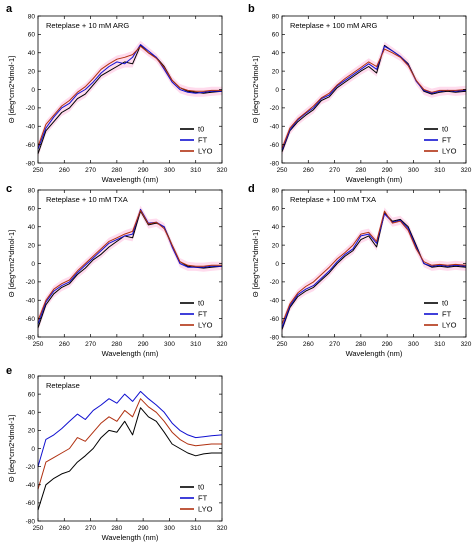 The height and width of the screenshot is (550, 476). I want to click on plot-frame, so click(130, 448).